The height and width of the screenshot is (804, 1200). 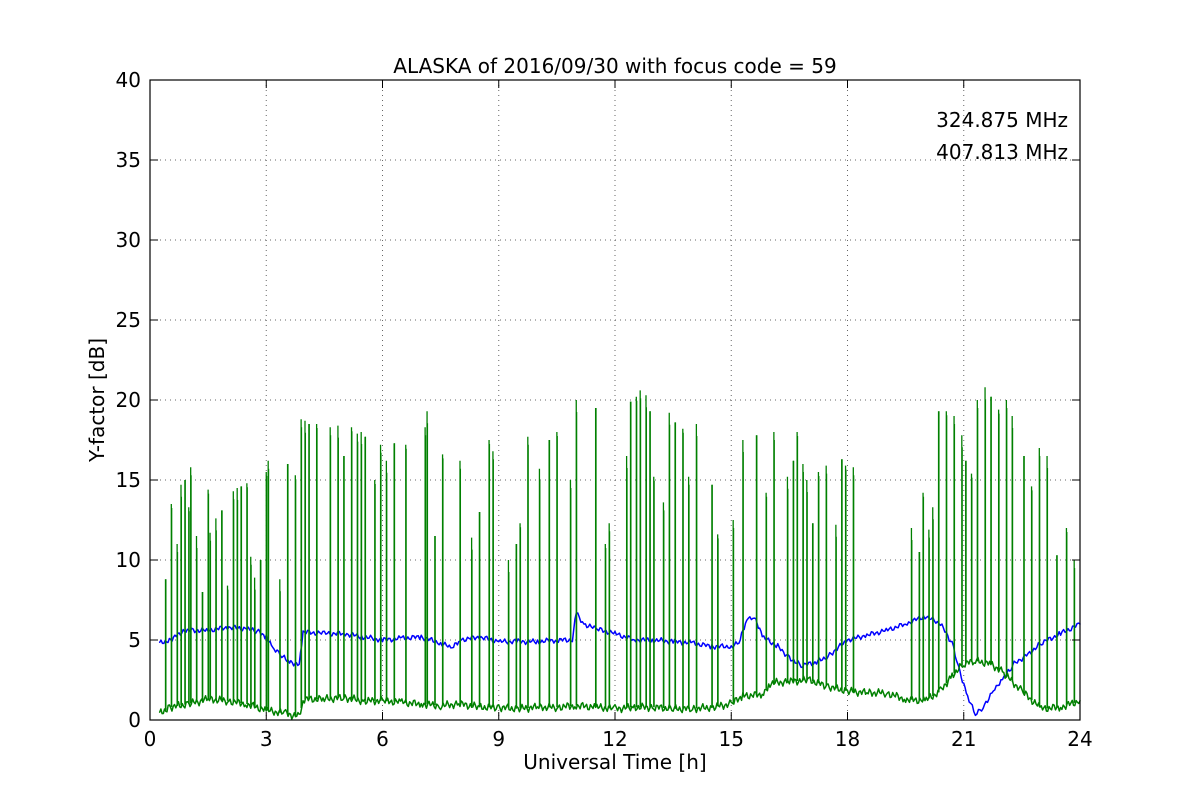 I want to click on legend-label-green: 407.813 MHz, so click(x=1002, y=152).